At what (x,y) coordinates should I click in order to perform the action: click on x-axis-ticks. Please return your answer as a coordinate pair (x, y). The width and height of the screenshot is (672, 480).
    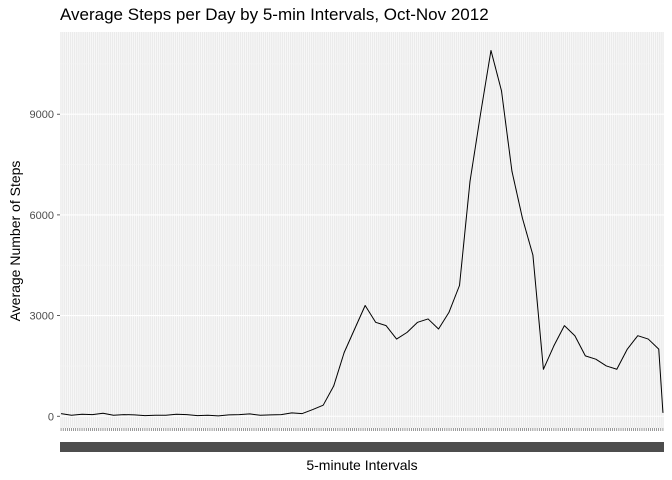
    Looking at the image, I should click on (362, 440).